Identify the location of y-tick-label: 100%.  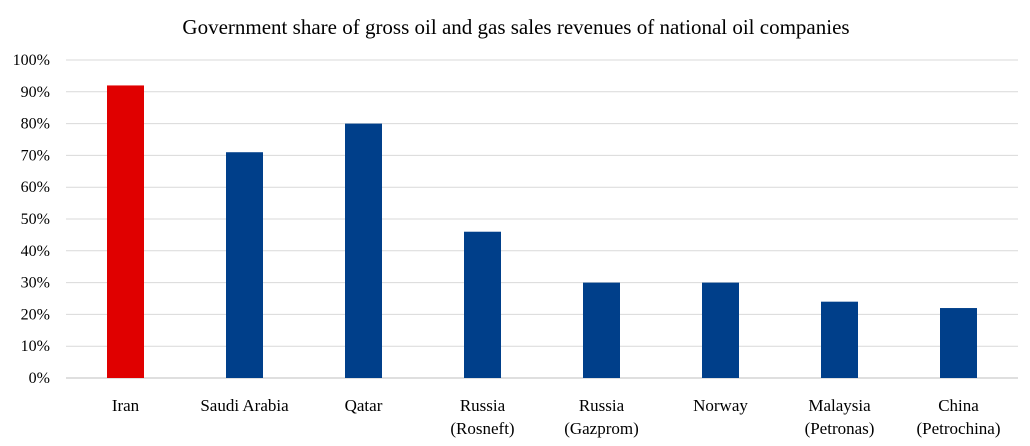
(31, 60).